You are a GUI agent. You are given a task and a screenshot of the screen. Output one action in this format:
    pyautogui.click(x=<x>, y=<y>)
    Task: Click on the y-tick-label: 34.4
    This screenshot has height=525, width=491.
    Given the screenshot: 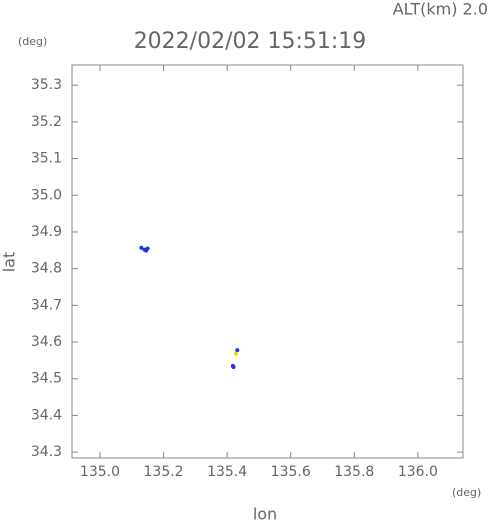 What is the action you would take?
    pyautogui.click(x=46, y=415)
    